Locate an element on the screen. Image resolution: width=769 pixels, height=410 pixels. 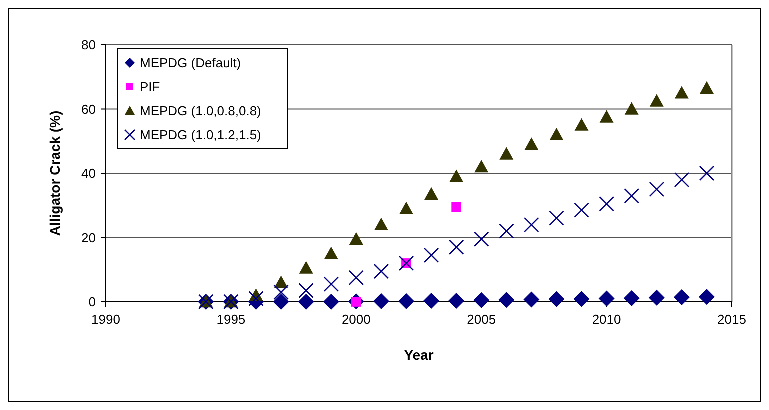
x-tick-label: 1995 is located at coordinates (231, 319).